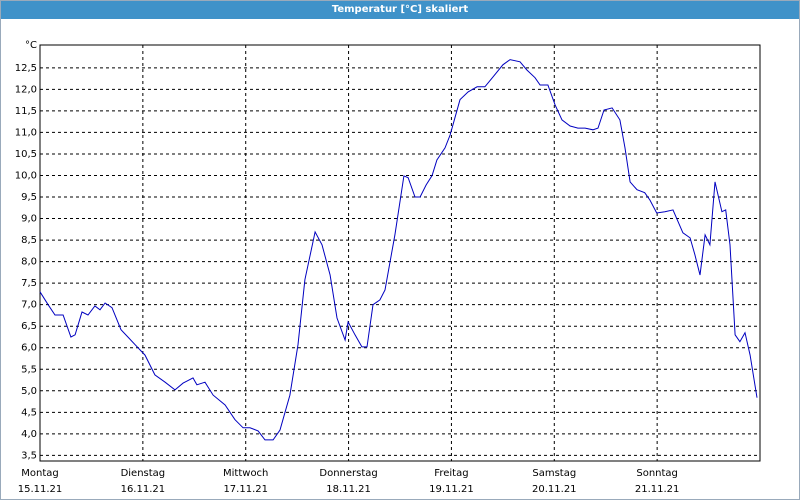 Image resolution: width=800 pixels, height=500 pixels. I want to click on y-tick-label: 9,5, so click(29, 197).